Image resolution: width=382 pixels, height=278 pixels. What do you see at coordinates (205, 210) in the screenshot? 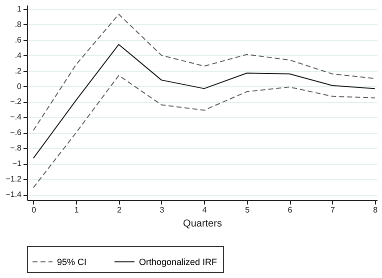
I see `x-tick-label: 4` at bounding box center [205, 210].